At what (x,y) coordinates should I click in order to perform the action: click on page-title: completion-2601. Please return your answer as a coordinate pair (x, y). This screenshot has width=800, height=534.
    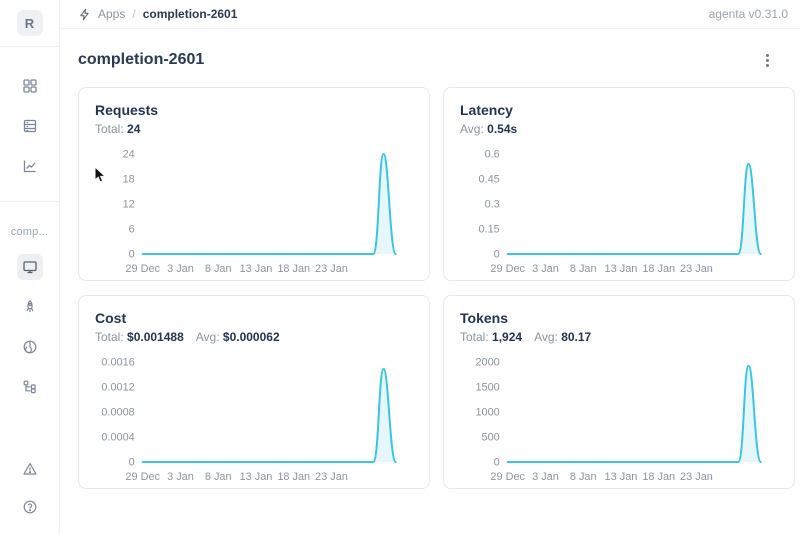
    Looking at the image, I should click on (141, 59).